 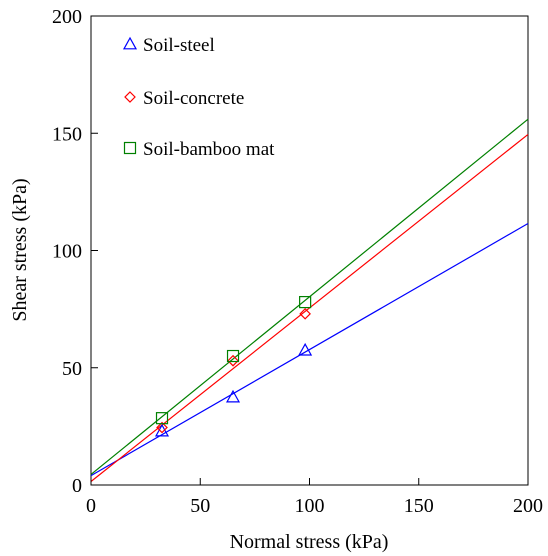 What do you see at coordinates (67, 17) in the screenshot?
I see `y-tick-label: 200` at bounding box center [67, 17].